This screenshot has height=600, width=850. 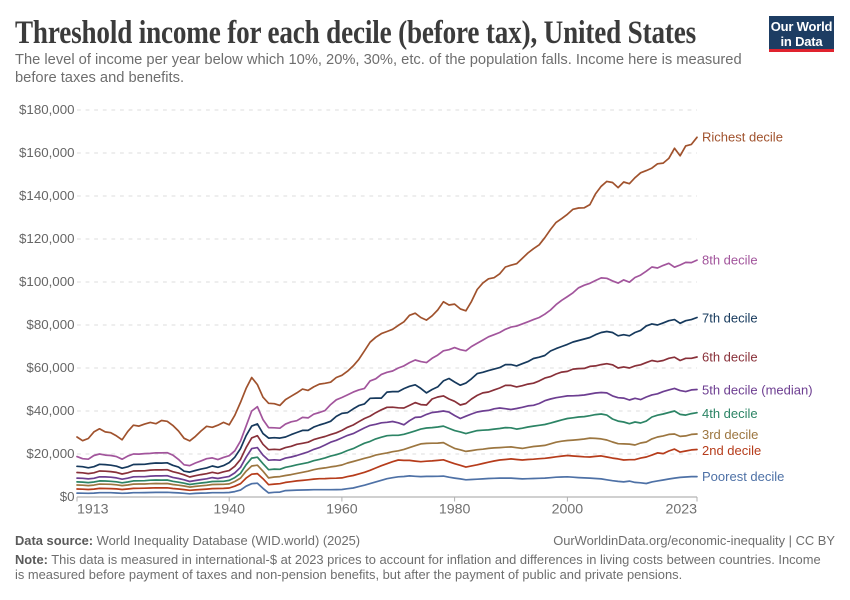 What do you see at coordinates (743, 476) in the screenshot?
I see `svg-text: Poorest decile` at bounding box center [743, 476].